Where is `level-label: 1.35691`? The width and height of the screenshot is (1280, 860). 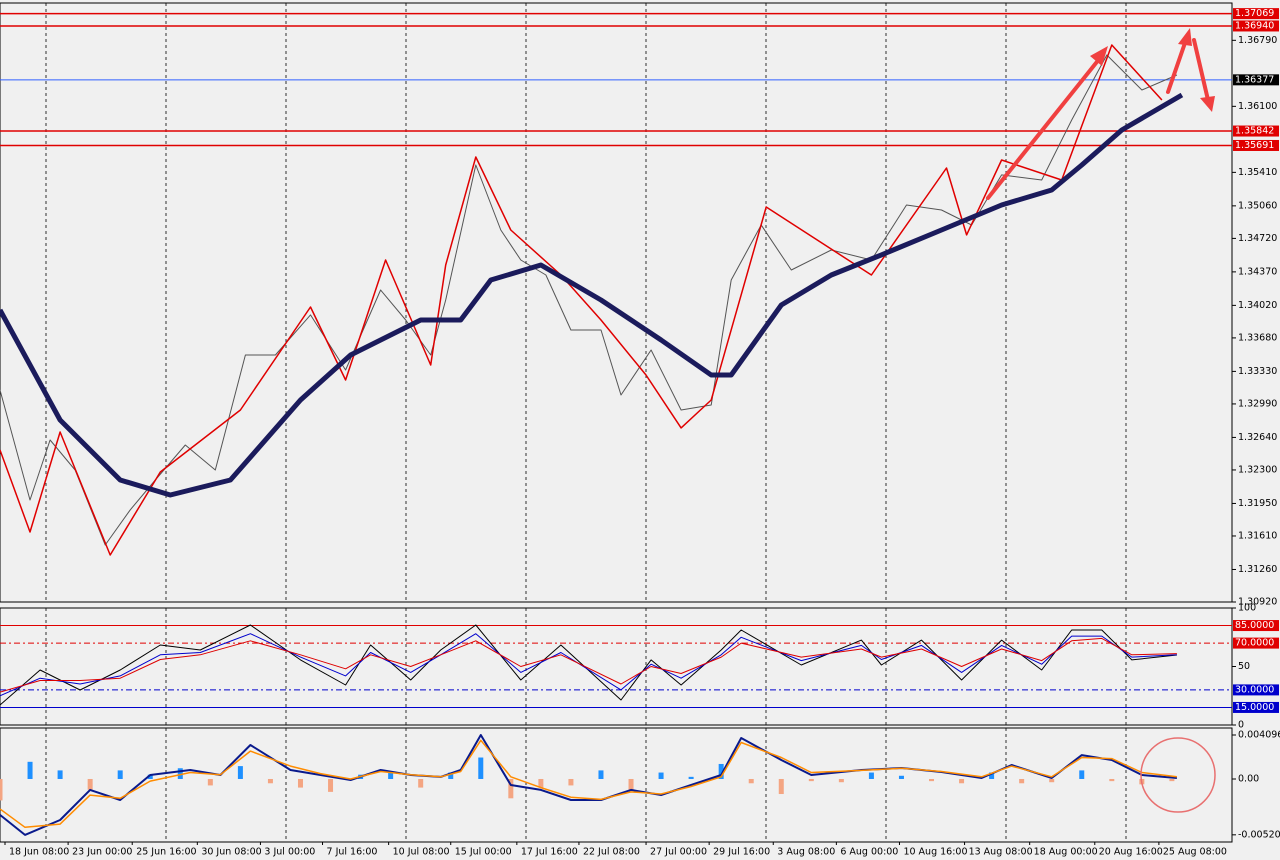 level-label: 1.35691 is located at coordinates (1256, 145).